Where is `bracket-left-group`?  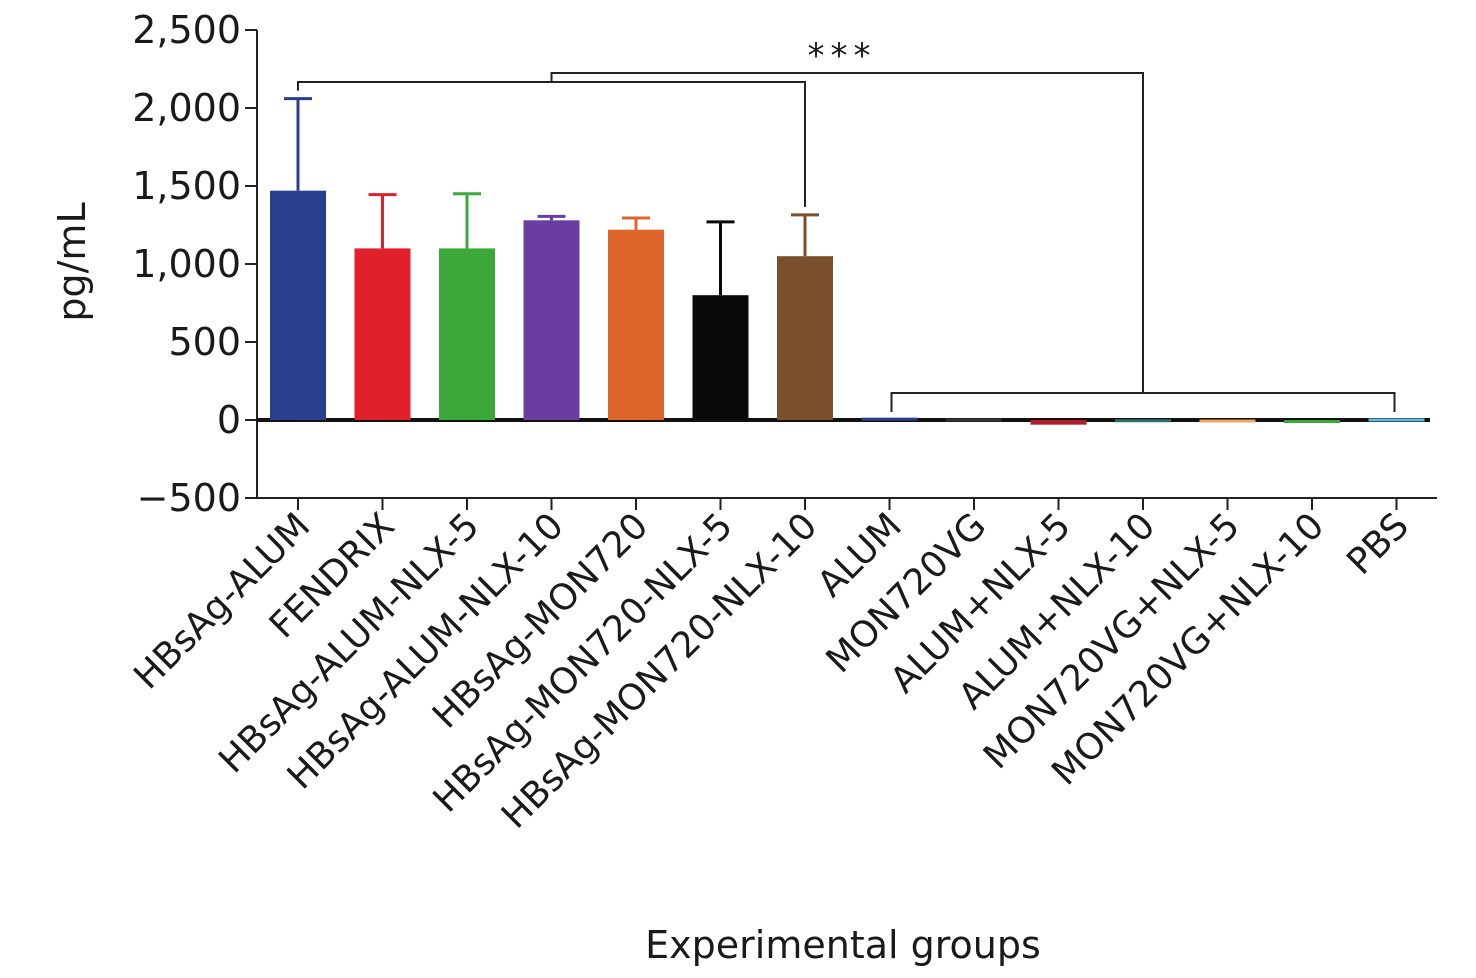 bracket-left-group is located at coordinates (551, 144).